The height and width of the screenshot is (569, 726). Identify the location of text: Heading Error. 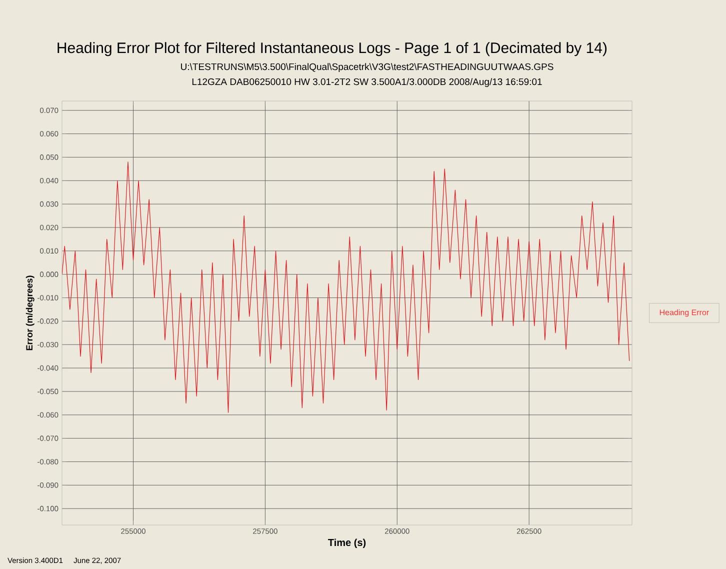
(684, 313).